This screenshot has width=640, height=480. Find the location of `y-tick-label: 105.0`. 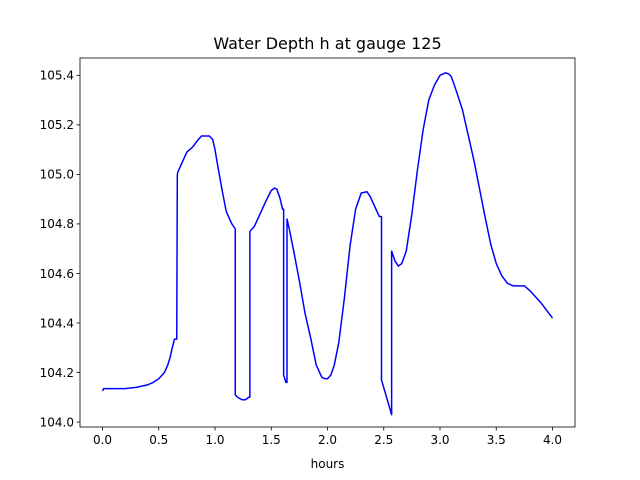

y-tick-label: 105.0 is located at coordinates (57, 175).